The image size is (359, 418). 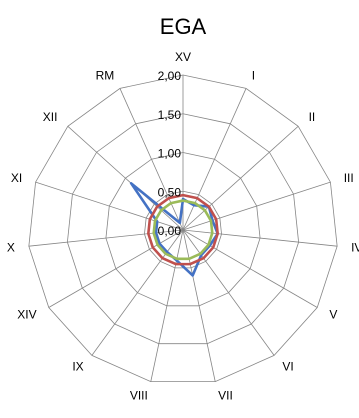 I want to click on category-label-xi: XI, so click(x=16, y=178).